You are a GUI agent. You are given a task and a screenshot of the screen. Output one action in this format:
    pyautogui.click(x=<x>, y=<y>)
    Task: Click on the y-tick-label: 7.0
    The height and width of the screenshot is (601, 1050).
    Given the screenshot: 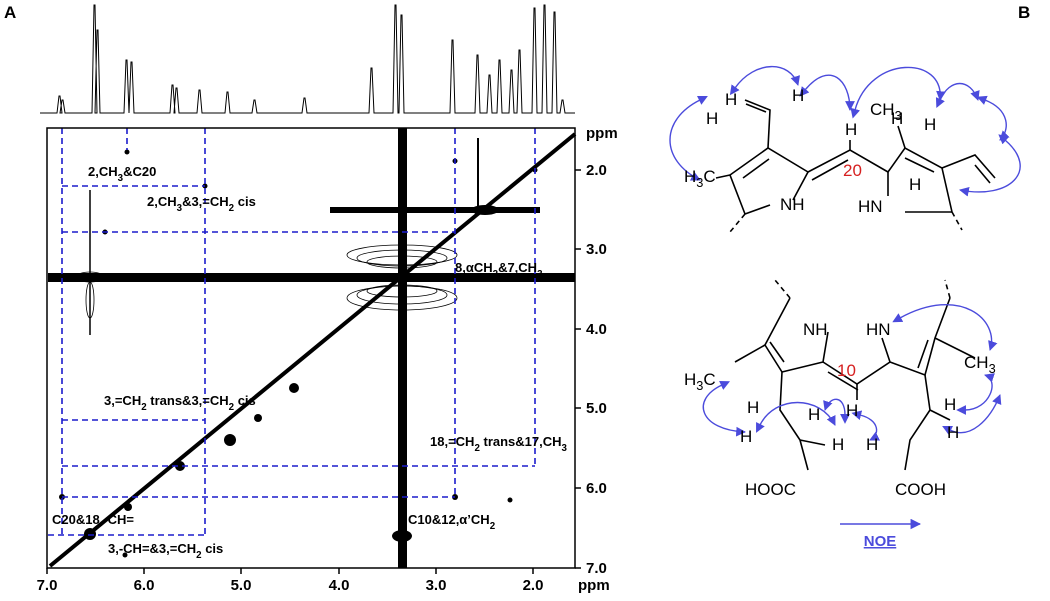 What is the action you would take?
    pyautogui.click(x=596, y=568)
    